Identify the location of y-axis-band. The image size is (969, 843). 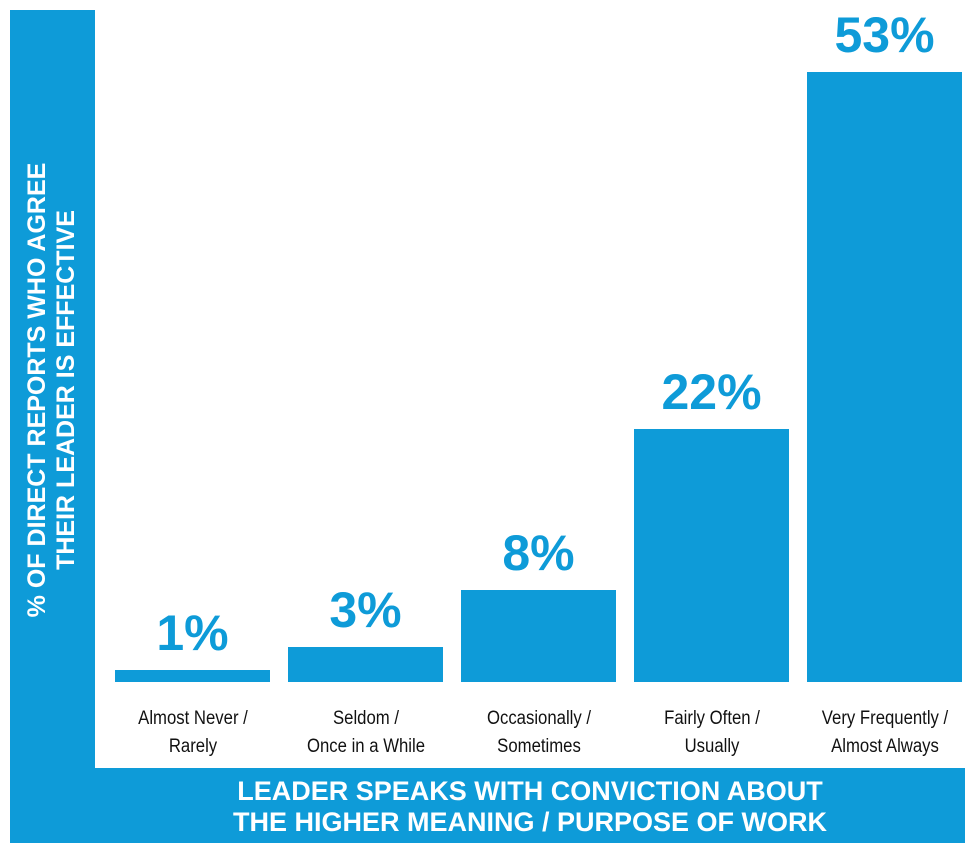
(52, 426).